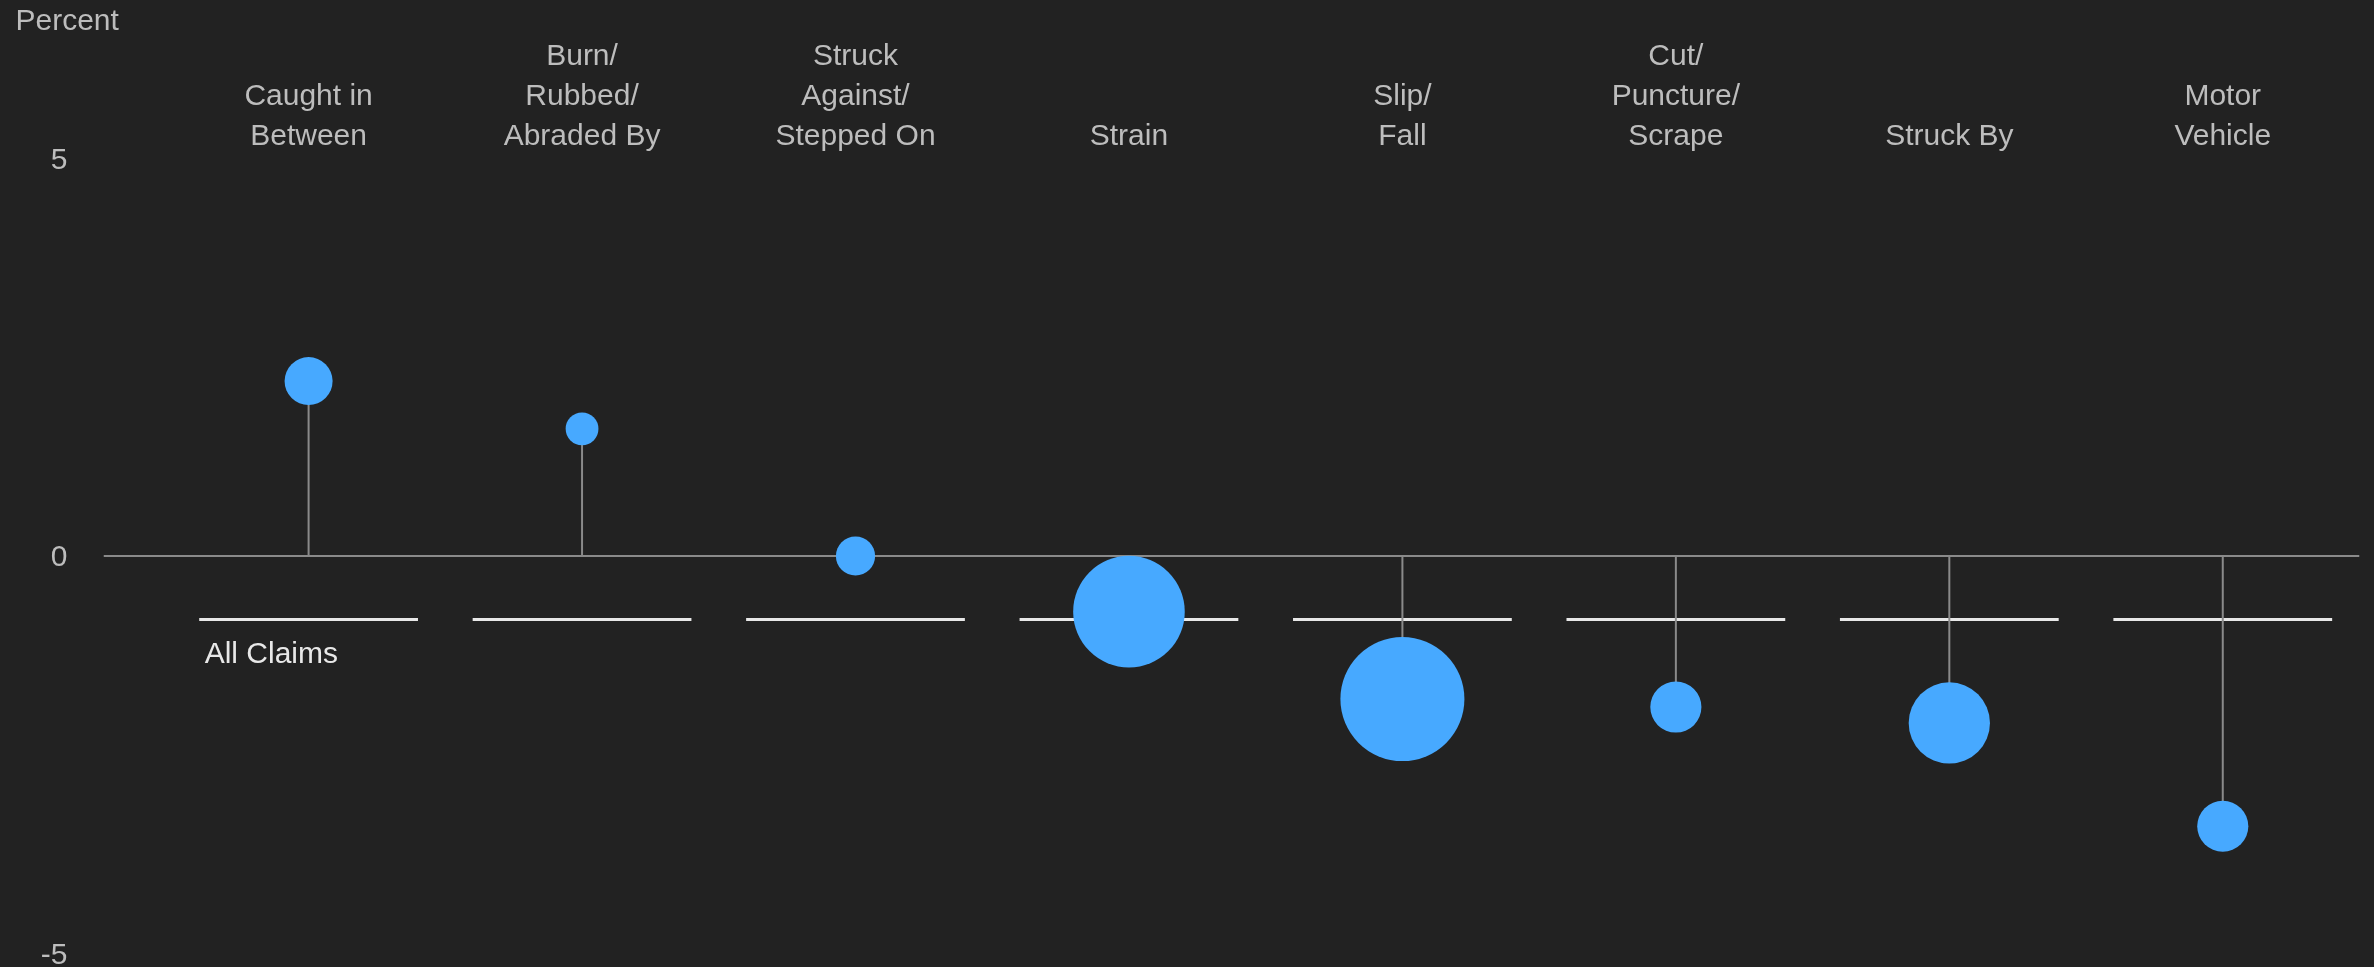 This screenshot has width=2374, height=967. What do you see at coordinates (1403, 114) in the screenshot?
I see `x-tick-label: Slip/ Fall` at bounding box center [1403, 114].